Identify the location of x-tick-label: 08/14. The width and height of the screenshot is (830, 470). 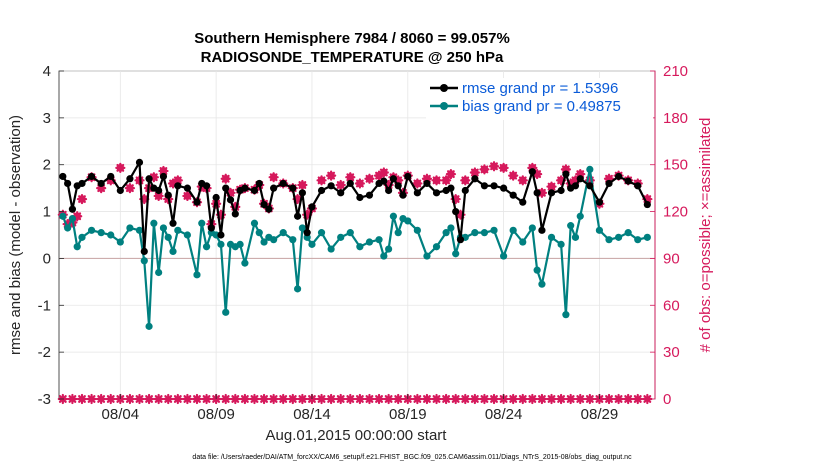
(312, 414).